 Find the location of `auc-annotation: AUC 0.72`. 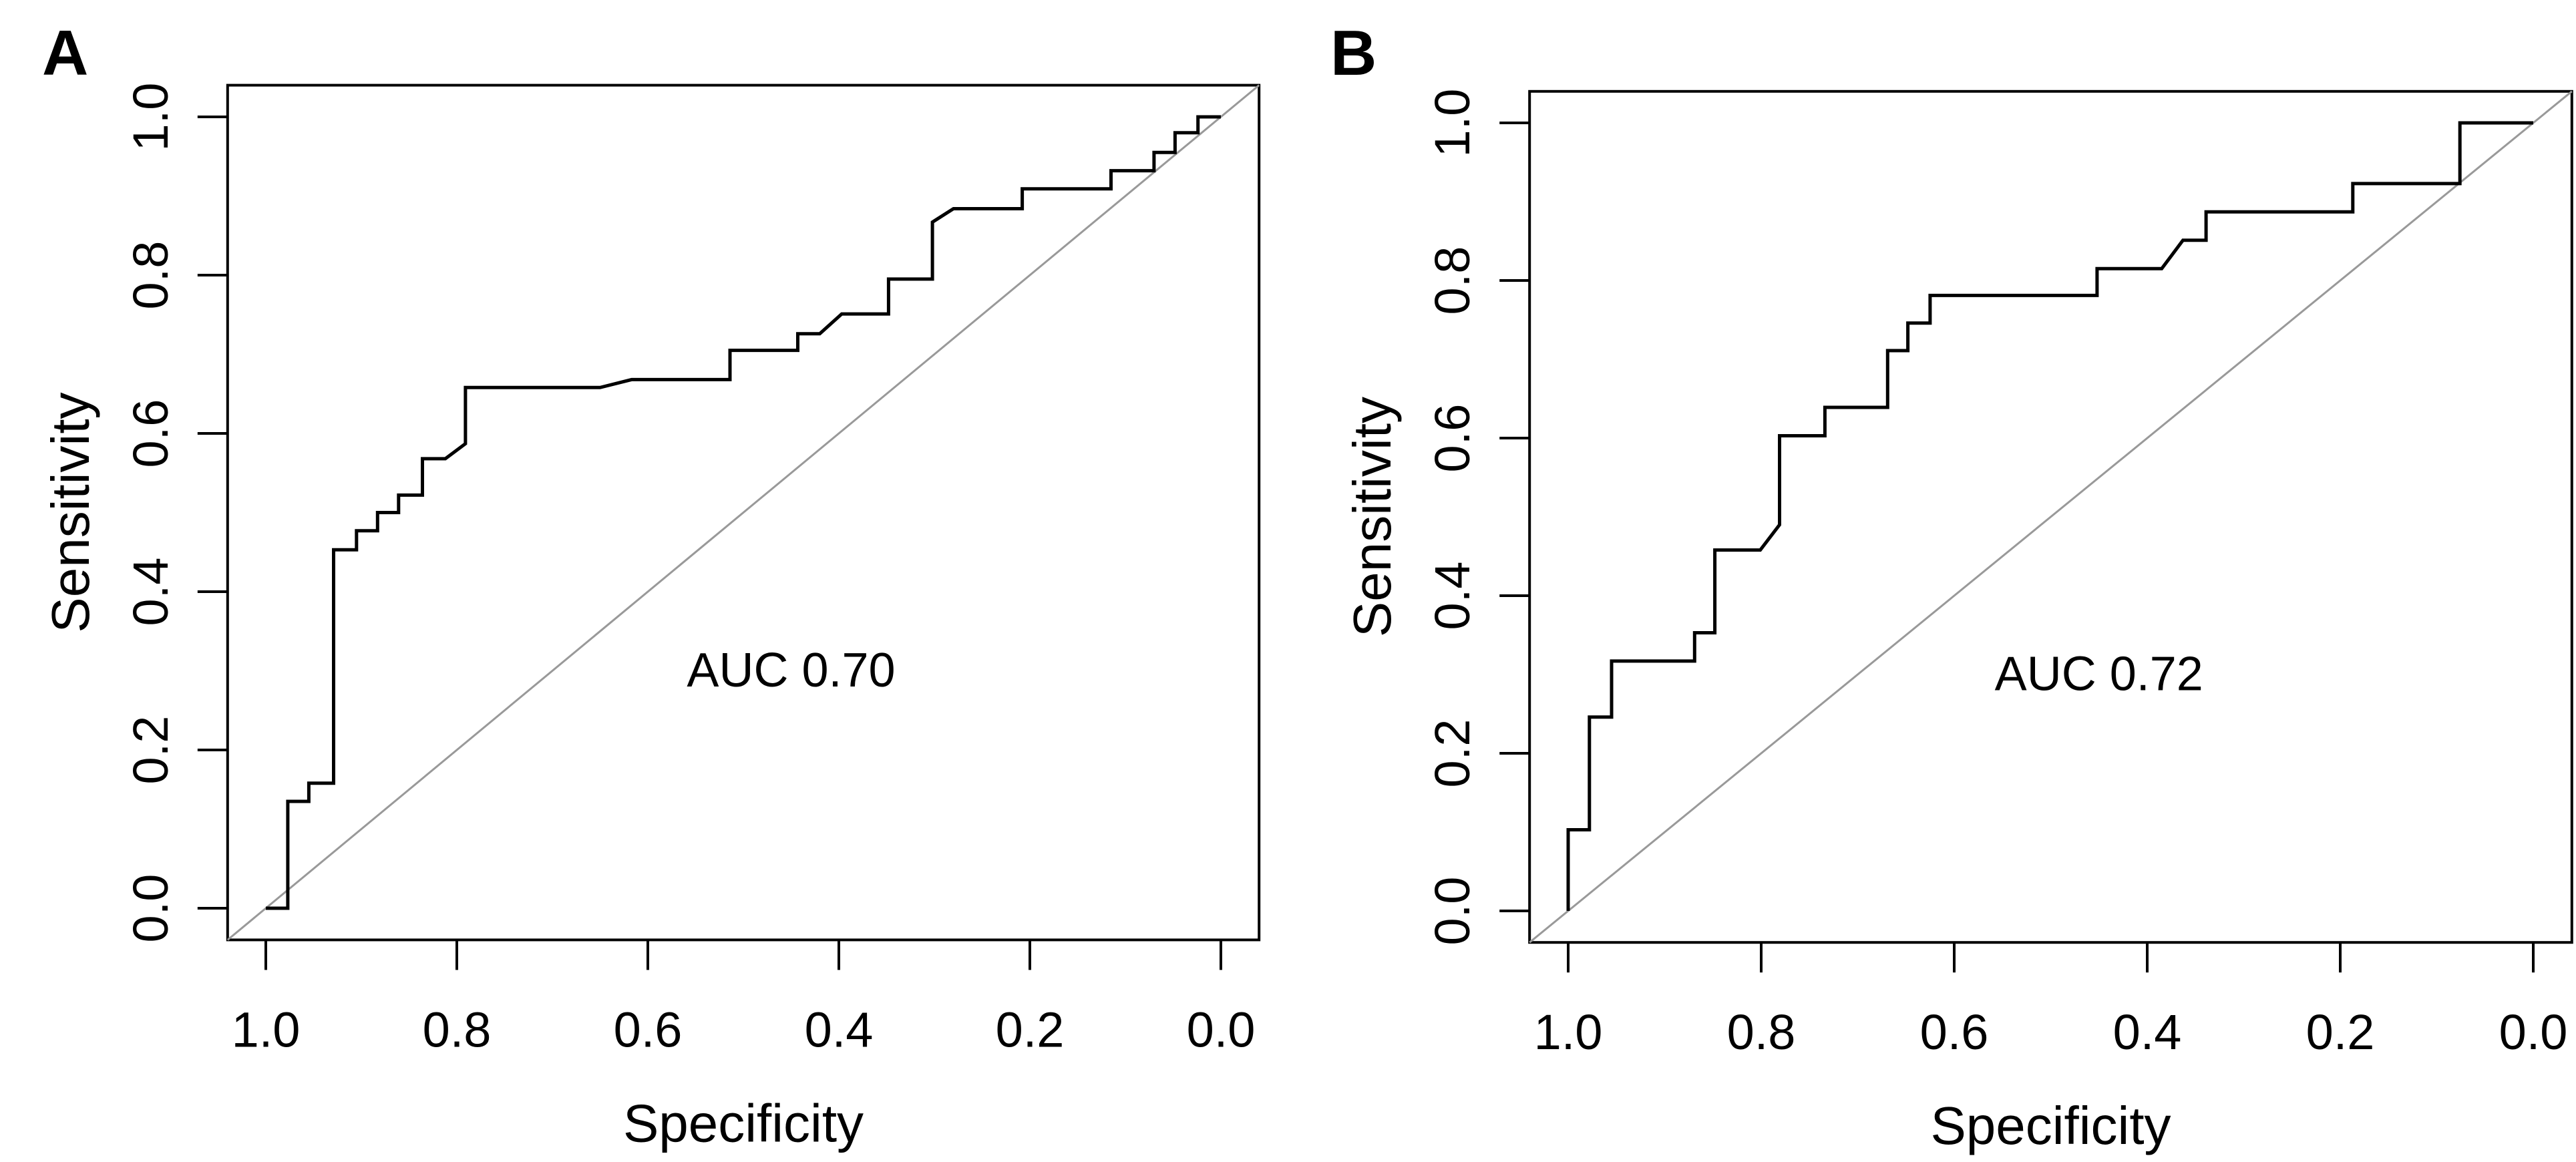

auc-annotation: AUC 0.72 is located at coordinates (2099, 675).